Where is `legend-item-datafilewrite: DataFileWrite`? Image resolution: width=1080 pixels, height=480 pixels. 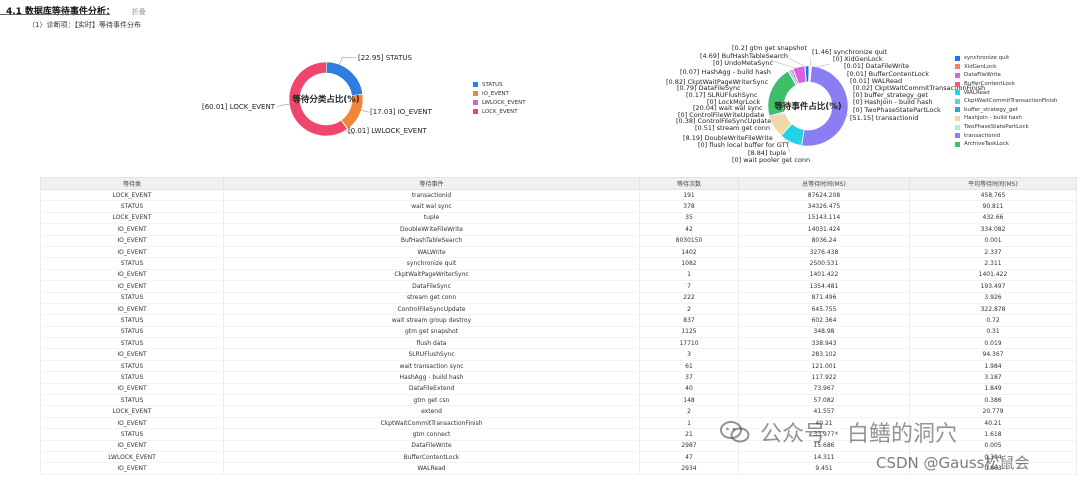
legend-item-datafilewrite: DataFileWrite is located at coordinates (1006, 75).